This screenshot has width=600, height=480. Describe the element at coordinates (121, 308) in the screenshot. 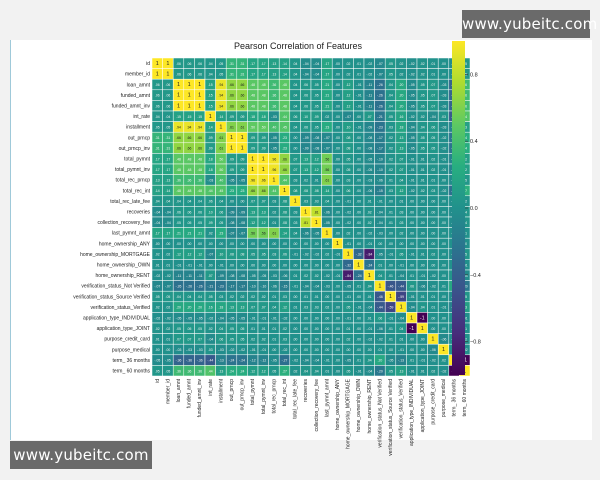

I see `y-tick-label: verification_status_Verified` at that location.